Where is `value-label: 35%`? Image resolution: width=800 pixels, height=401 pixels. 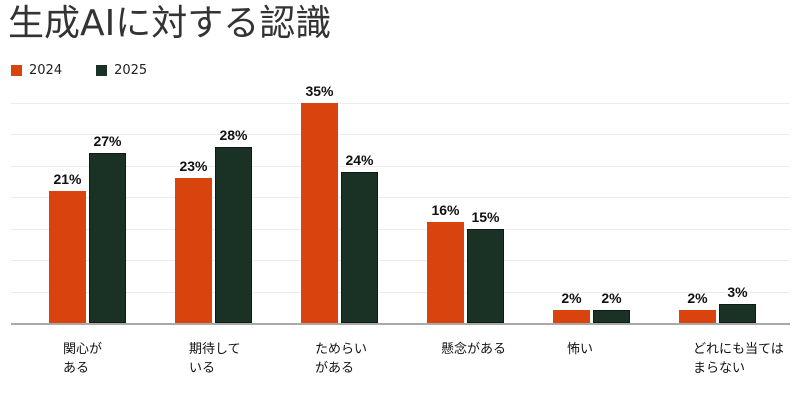 value-label: 35% is located at coordinates (319, 91).